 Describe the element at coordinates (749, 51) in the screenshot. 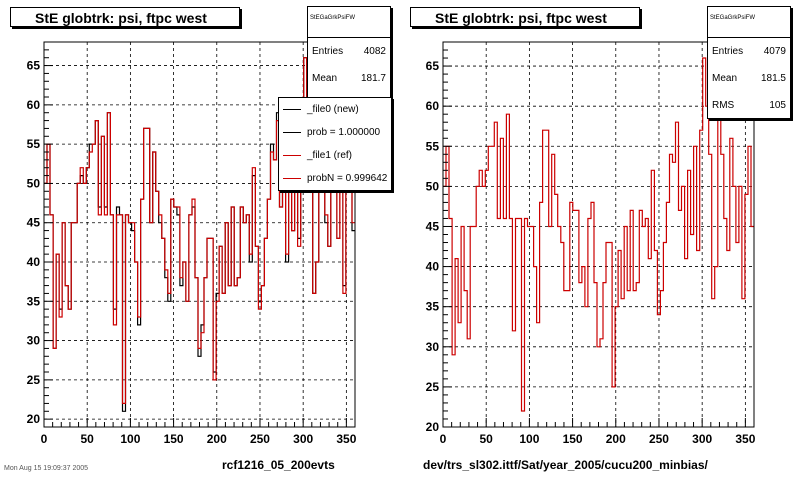

I see `stats-row-entries: Entries 4079` at that location.